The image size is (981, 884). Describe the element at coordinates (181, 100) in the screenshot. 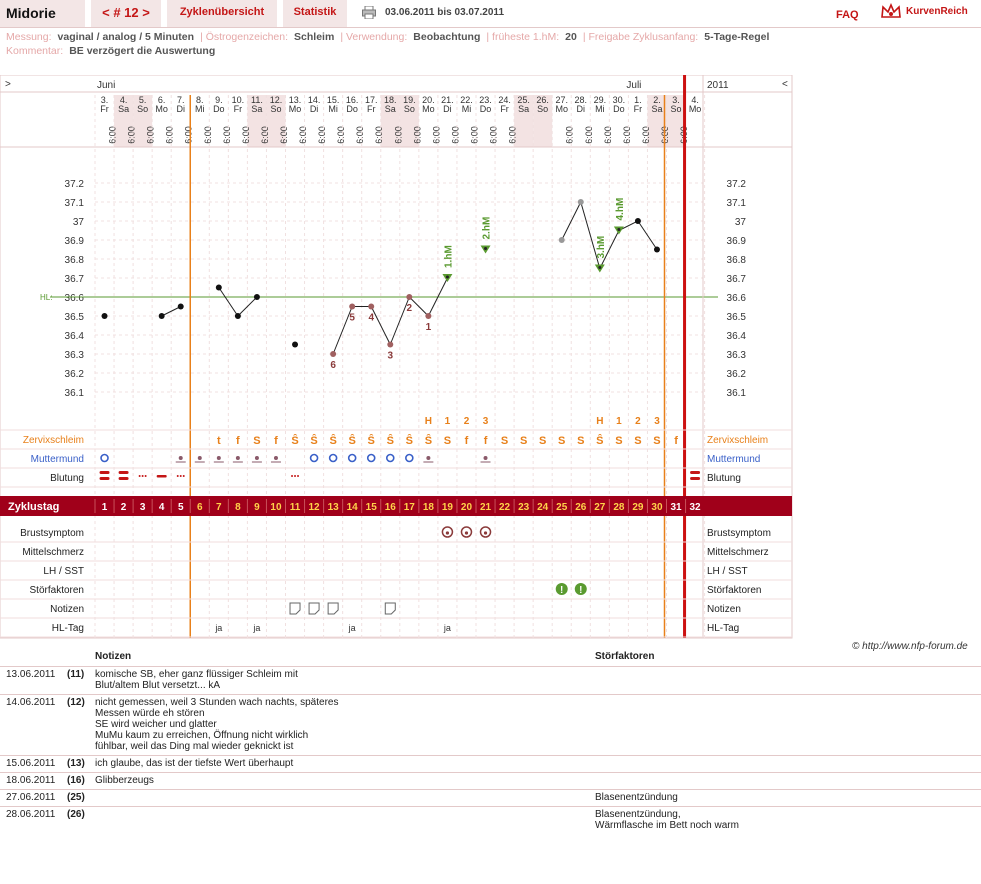

I see `day-number: 7.` at that location.